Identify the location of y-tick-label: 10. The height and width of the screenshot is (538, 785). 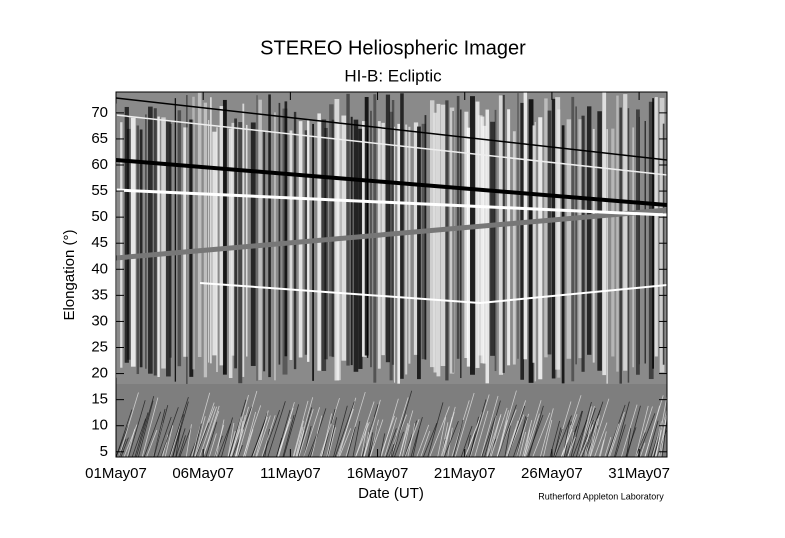
(99, 425).